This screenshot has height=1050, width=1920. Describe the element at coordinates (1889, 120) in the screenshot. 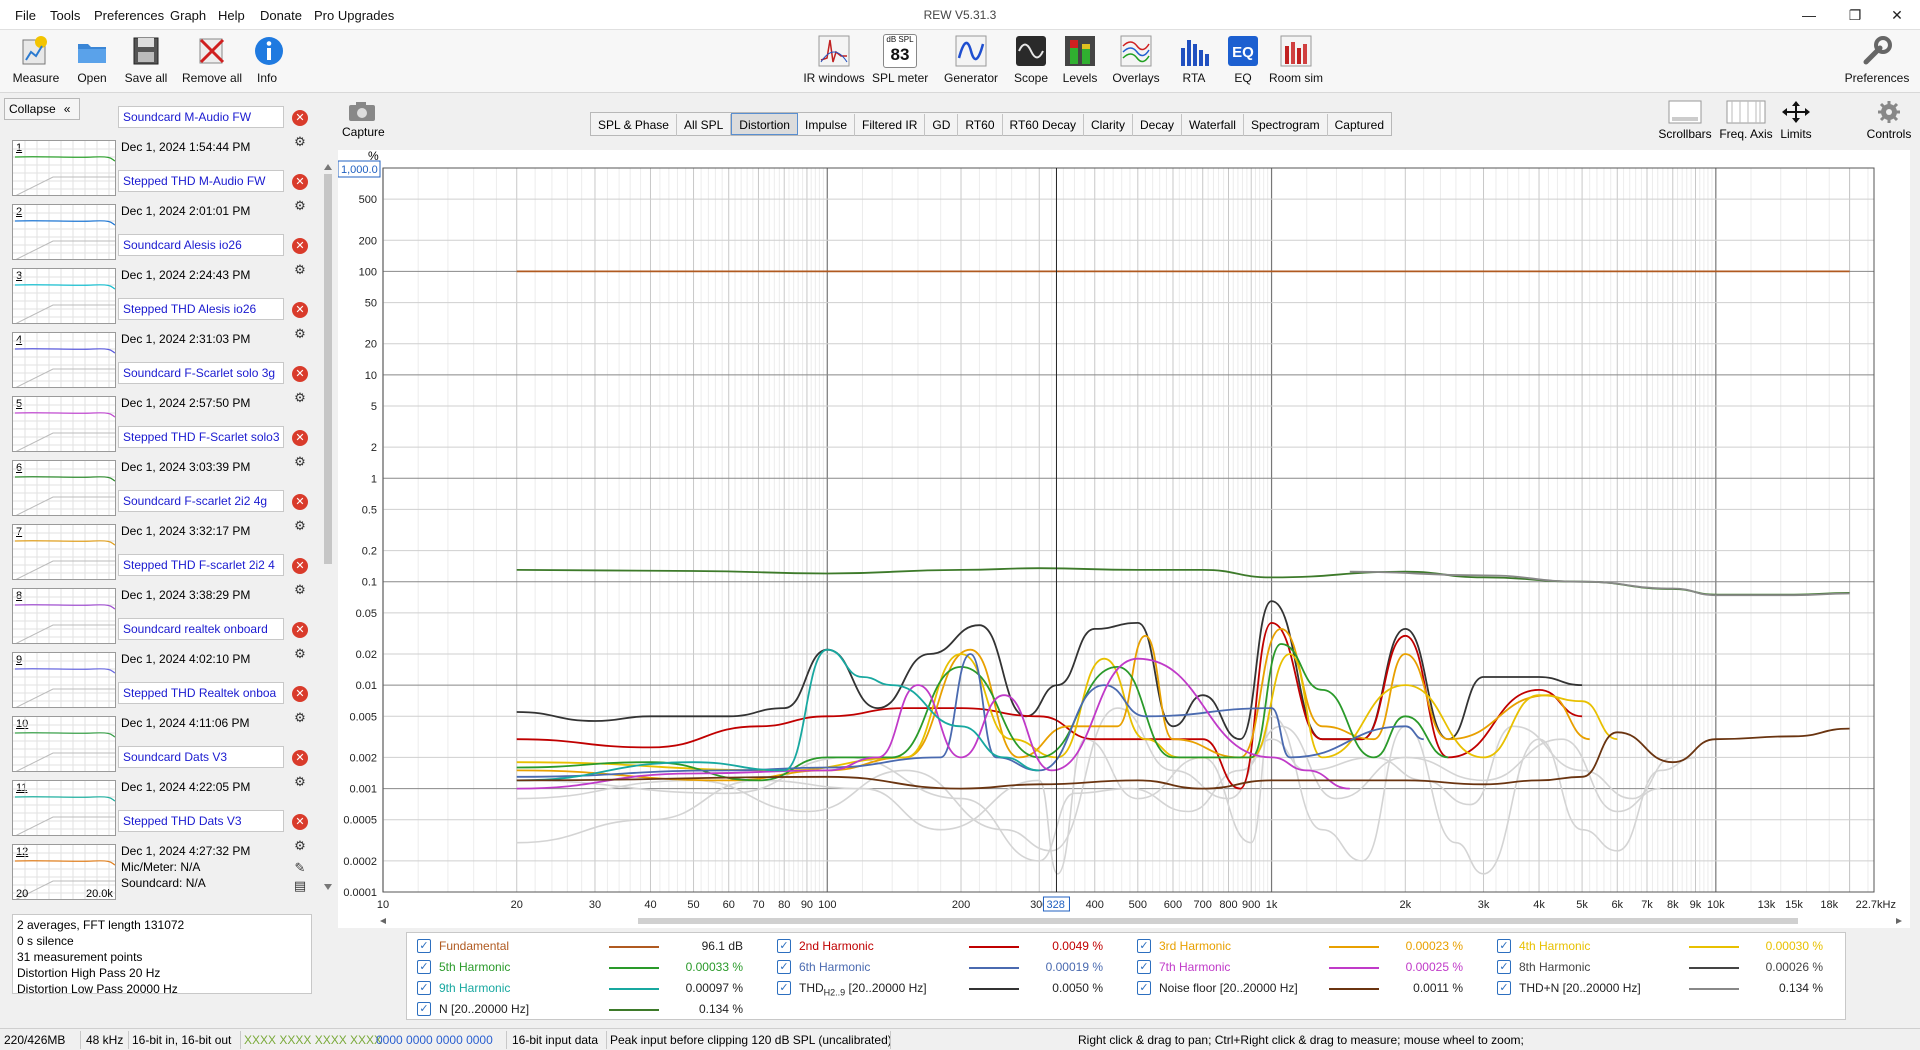

I see `controls-button: Controls` at that location.